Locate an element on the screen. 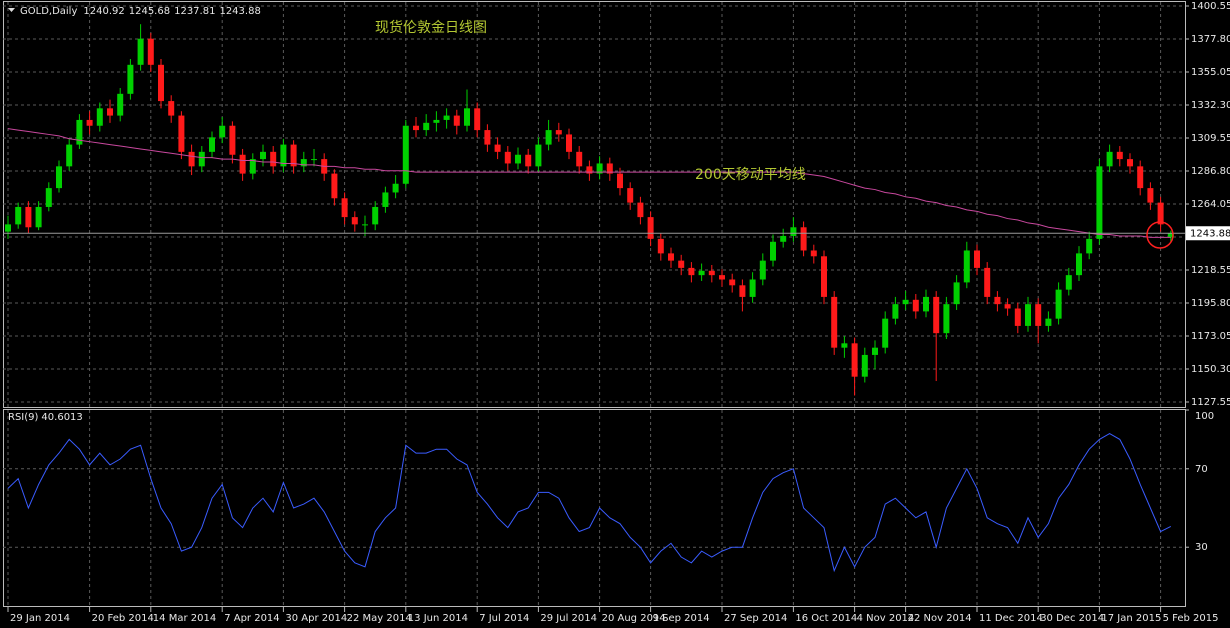  x-tick-label: 30 Apr 2014 is located at coordinates (316, 618).